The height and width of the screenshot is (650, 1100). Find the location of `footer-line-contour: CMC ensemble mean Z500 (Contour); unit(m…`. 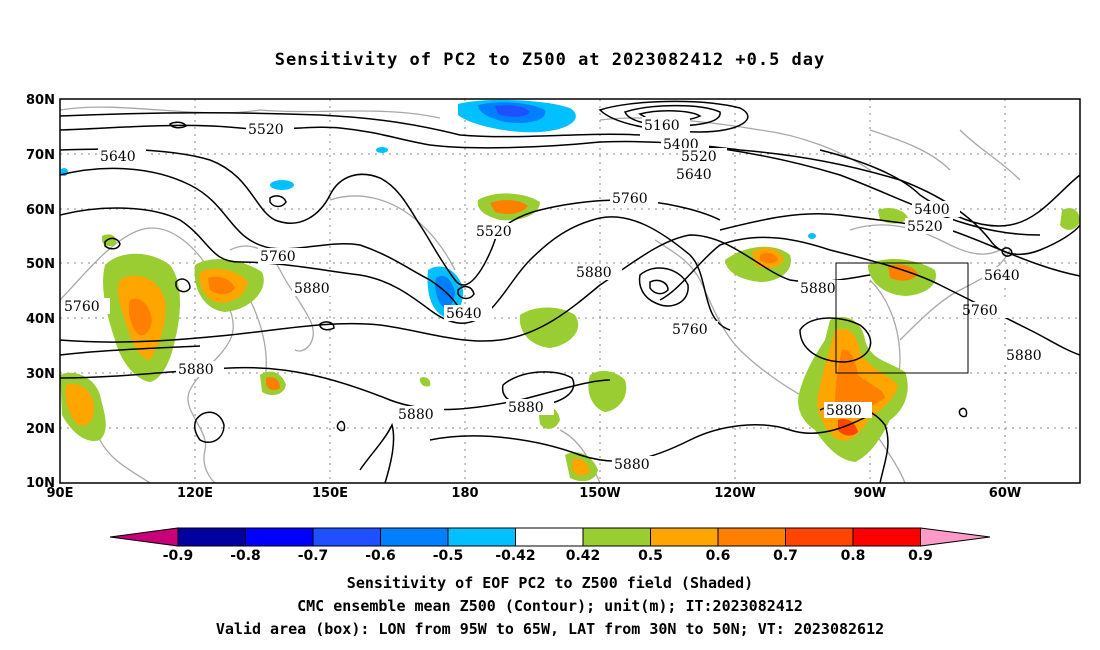

footer-line-contour: CMC ensemble mean Z500 (Contour); unit(m… is located at coordinates (550, 606).